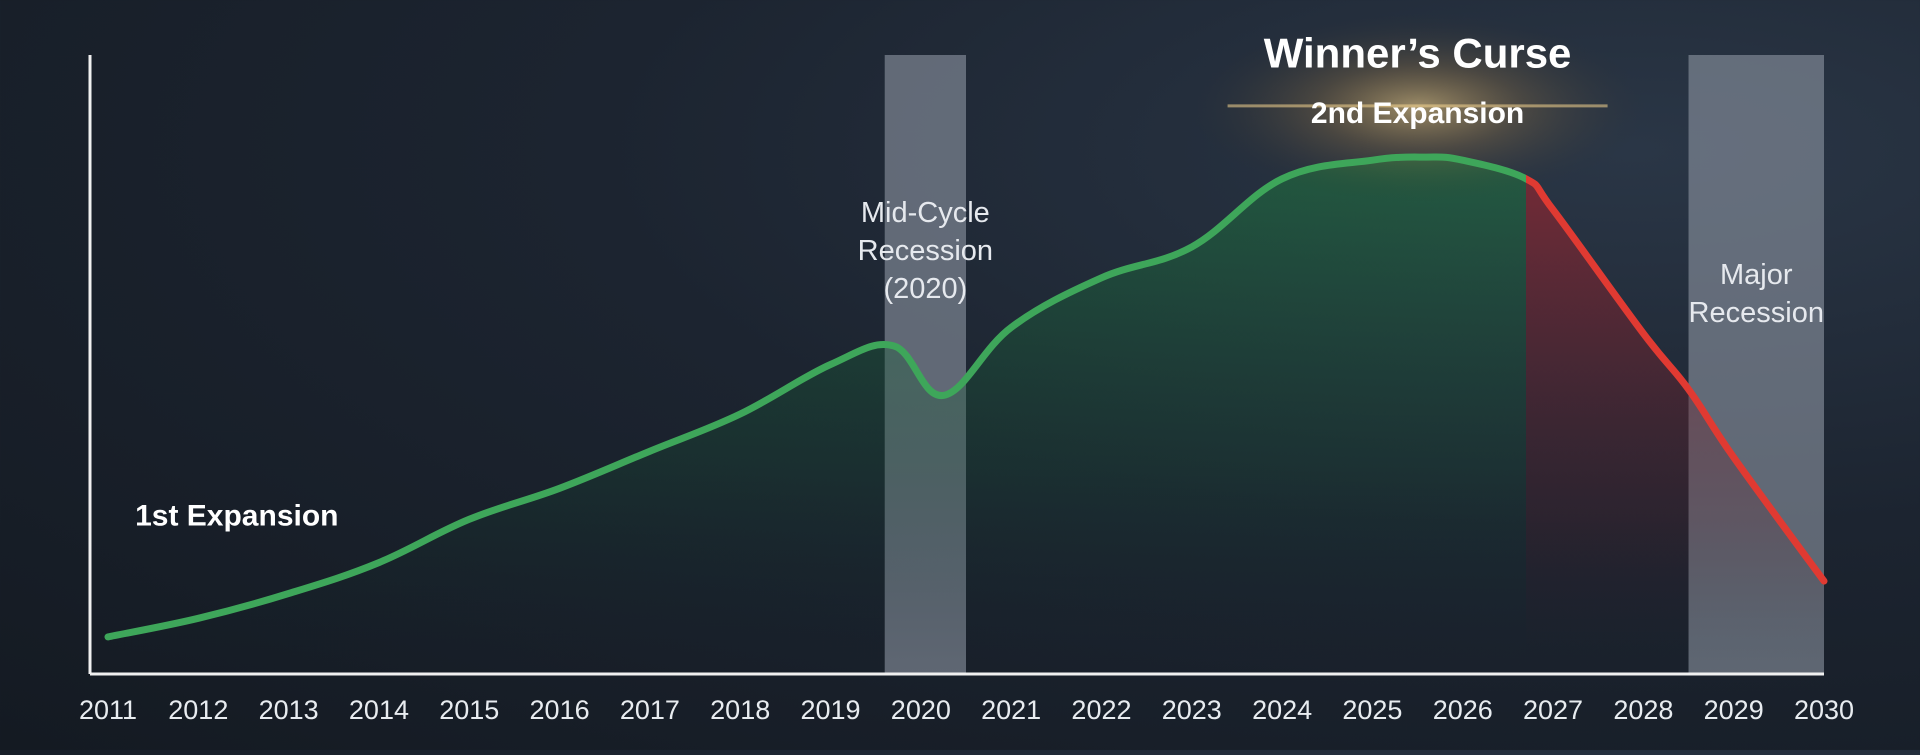 This screenshot has height=755, width=1920. I want to click on x-tick-label: 2022, so click(1101, 710).